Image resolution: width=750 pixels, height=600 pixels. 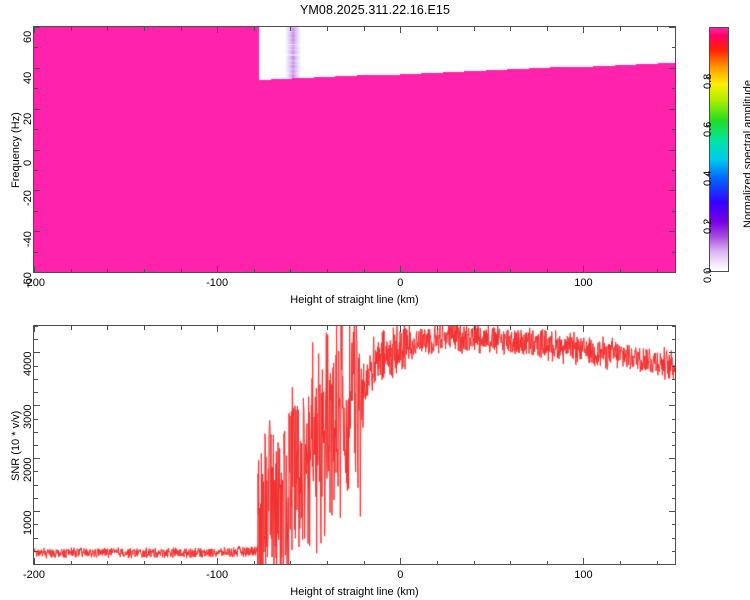 I want to click on page-title: YM08.2025.311.22.16.E15, so click(x=375, y=10).